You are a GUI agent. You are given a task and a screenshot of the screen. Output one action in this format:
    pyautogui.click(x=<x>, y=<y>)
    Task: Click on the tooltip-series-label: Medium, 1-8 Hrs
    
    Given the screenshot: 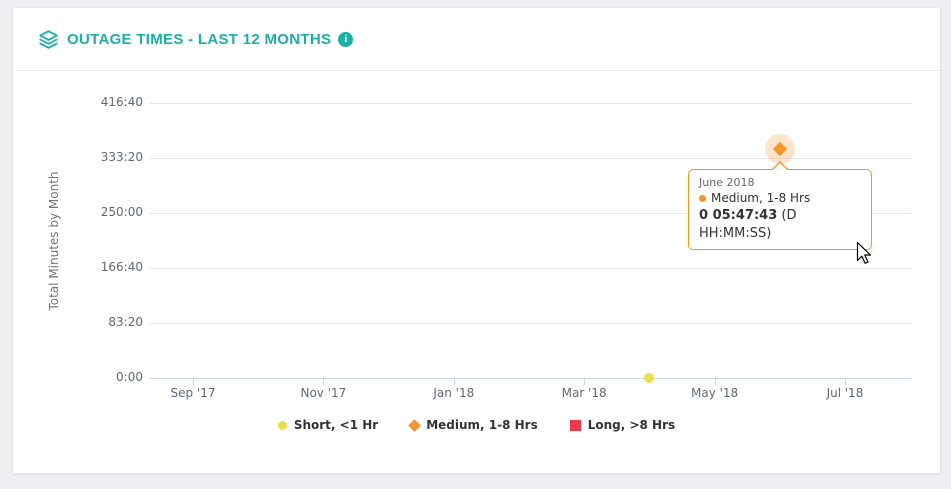 What is the action you would take?
    pyautogui.click(x=761, y=198)
    